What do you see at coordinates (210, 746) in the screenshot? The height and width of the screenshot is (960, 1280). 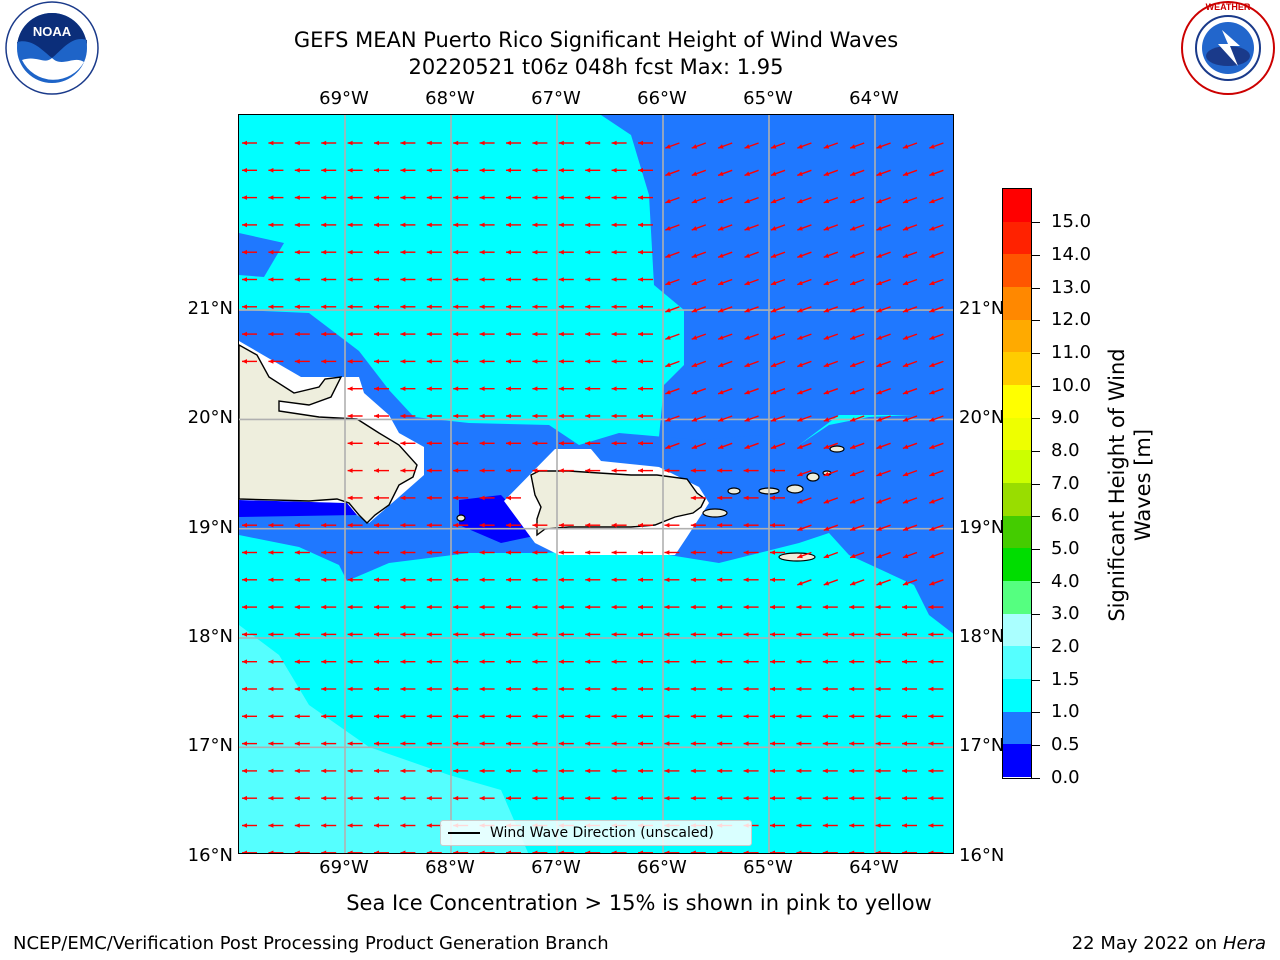 I see `left-latitude-label: 17°N` at bounding box center [210, 746].